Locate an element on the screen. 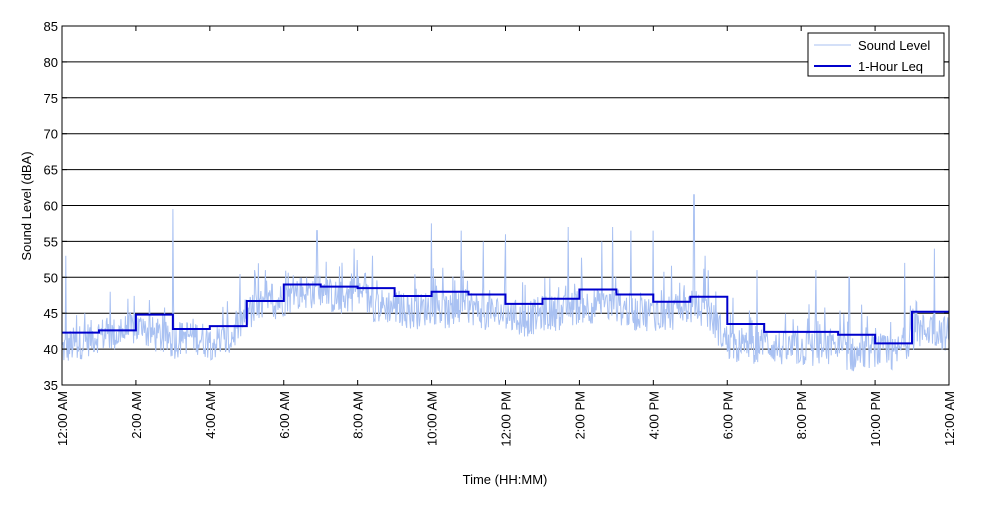 The width and height of the screenshot is (1000, 505). x-tick-label-12: 12:00 AM is located at coordinates (949, 418).